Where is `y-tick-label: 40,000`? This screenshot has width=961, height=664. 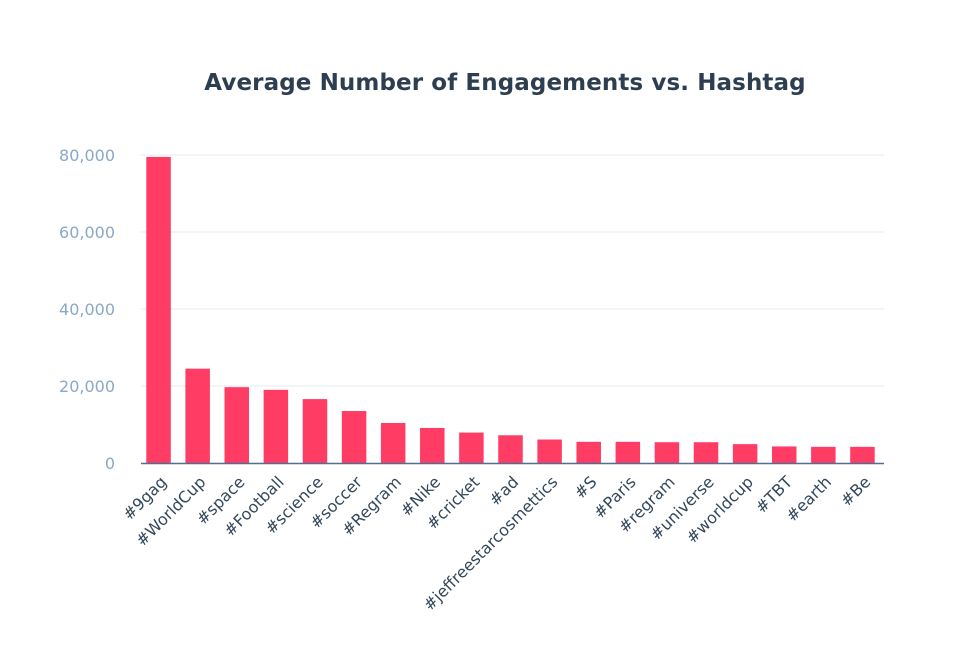
y-tick-label: 40,000 is located at coordinates (87, 309).